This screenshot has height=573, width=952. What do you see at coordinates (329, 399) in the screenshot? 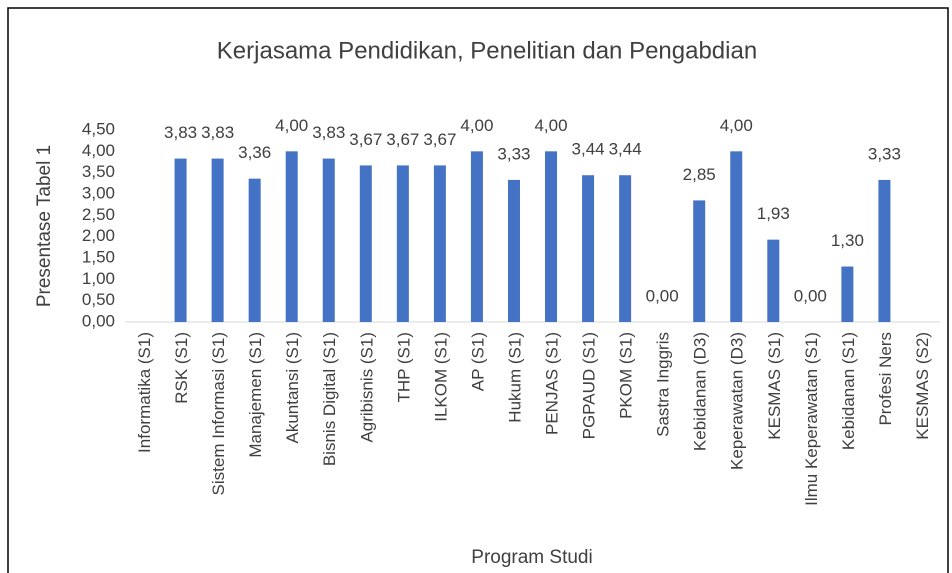
I see `x-tick-label: Bisnis Digital (S1)` at bounding box center [329, 399].